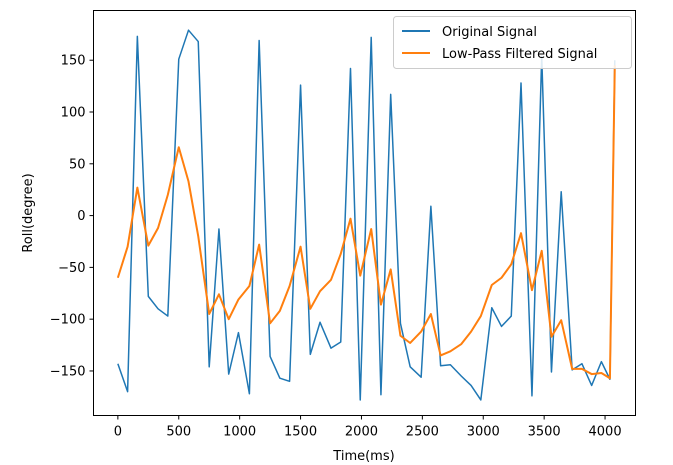  Describe the element at coordinates (68, 320) in the screenshot. I see `y-tick-label: −100` at that location.